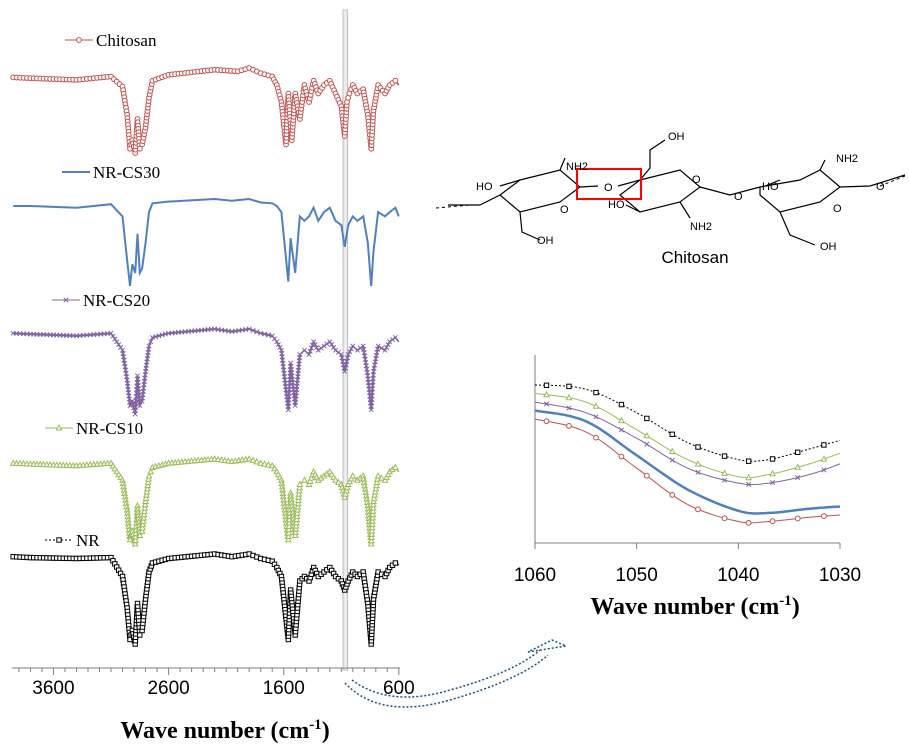 This screenshot has width=909, height=751. Describe the element at coordinates (126, 40) in the screenshot. I see `legend-label: Chitosan` at that location.